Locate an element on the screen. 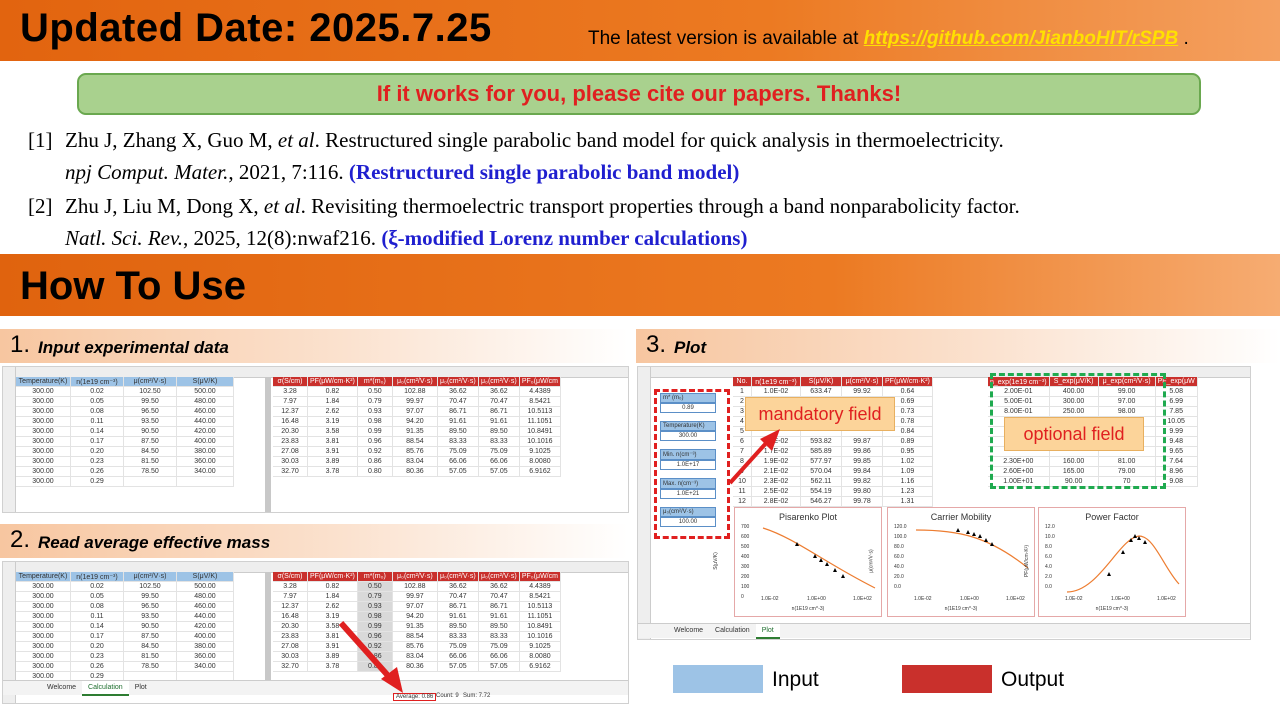 Image resolution: width=1280 pixels, height=720 pixels. table-row: 7.97 1.84 0.79 99.97 70.47 70.47 8.5421 is located at coordinates (417, 401).